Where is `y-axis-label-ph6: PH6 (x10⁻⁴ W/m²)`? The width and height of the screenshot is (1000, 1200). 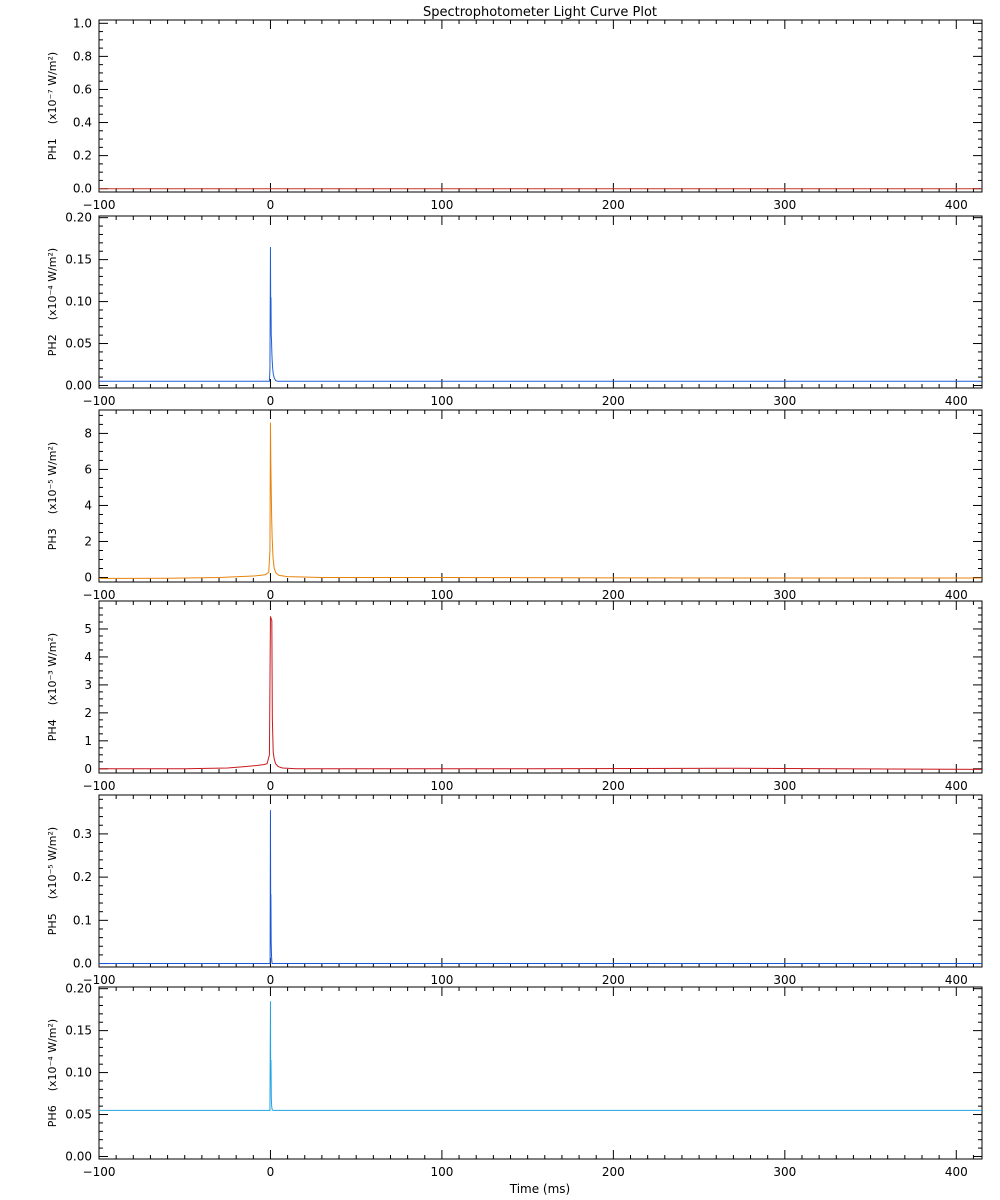 y-axis-label-ph6: PH6 (x10⁻⁴ W/m²) is located at coordinates (52, 1073).